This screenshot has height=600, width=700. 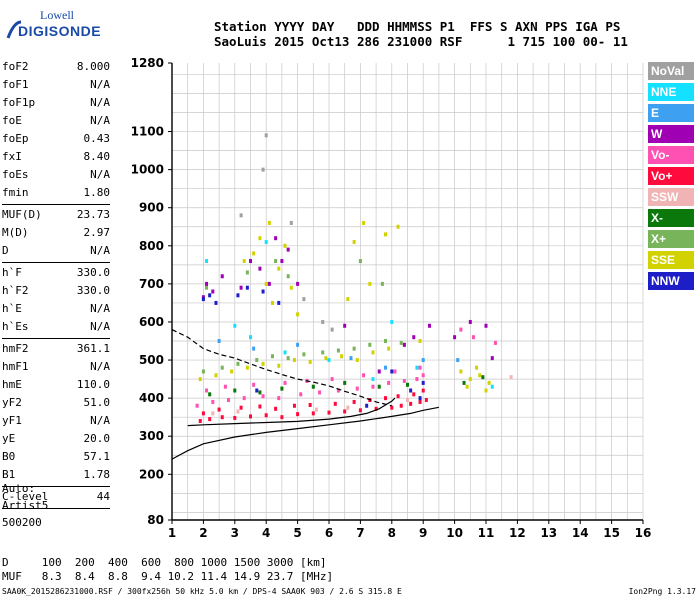 I want to click on param-row: foE N/A, so click(x=56, y=121).